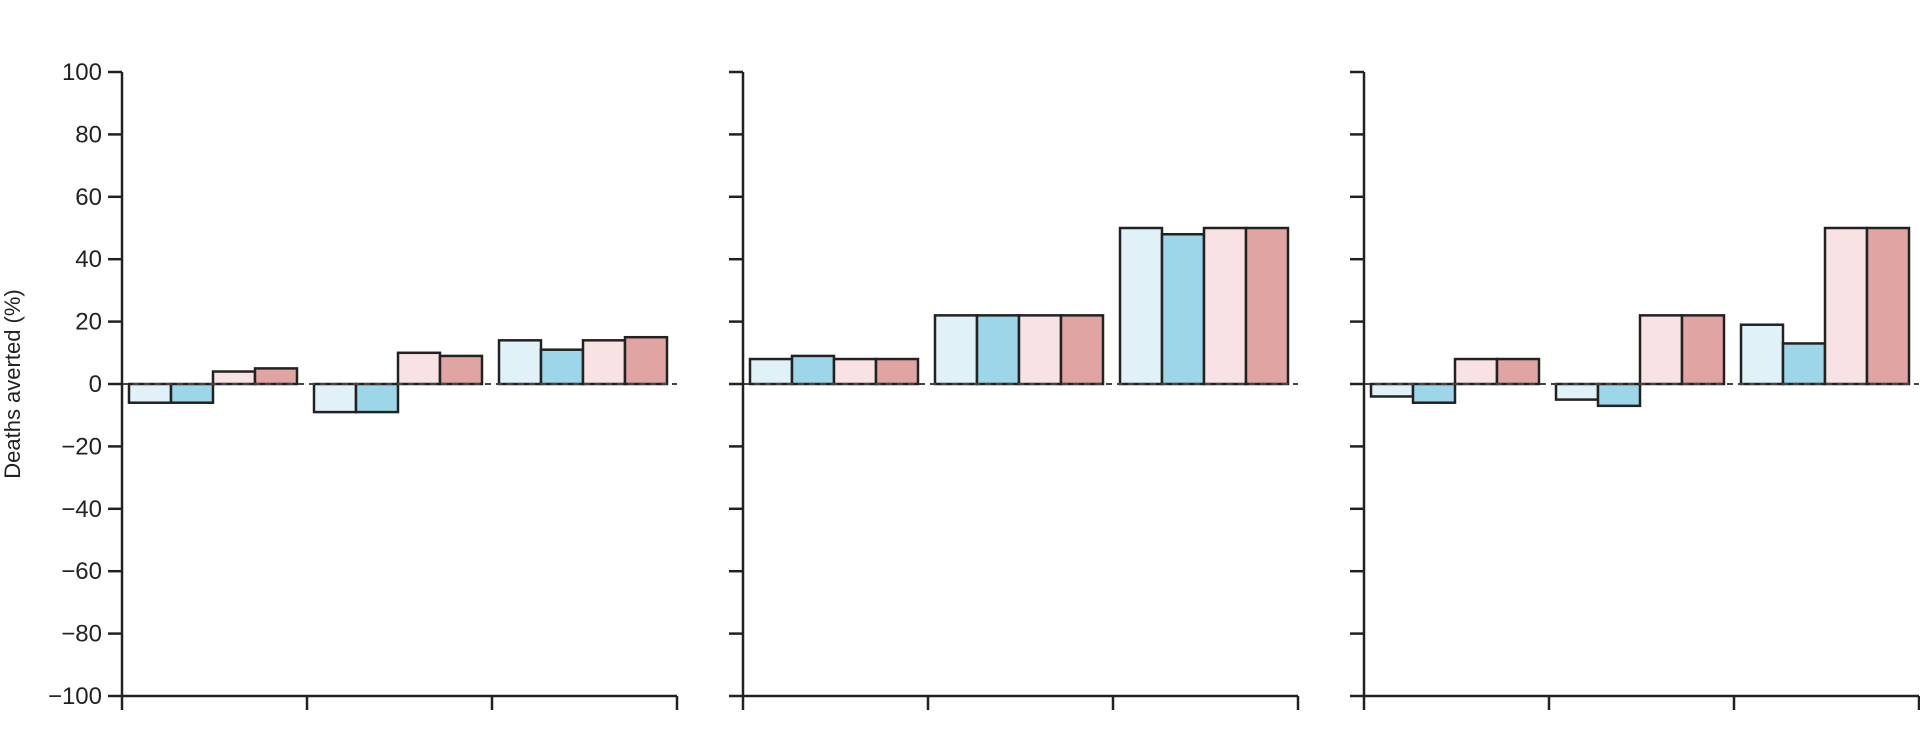 The height and width of the screenshot is (735, 1920). Describe the element at coordinates (95, 384) in the screenshot. I see `y-tick-label: 0` at that location.